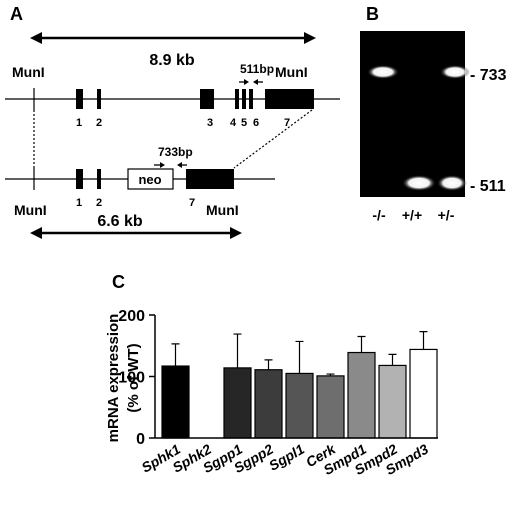  Describe the element at coordinates (330, 407) in the screenshot. I see `bar-cerk` at that location.